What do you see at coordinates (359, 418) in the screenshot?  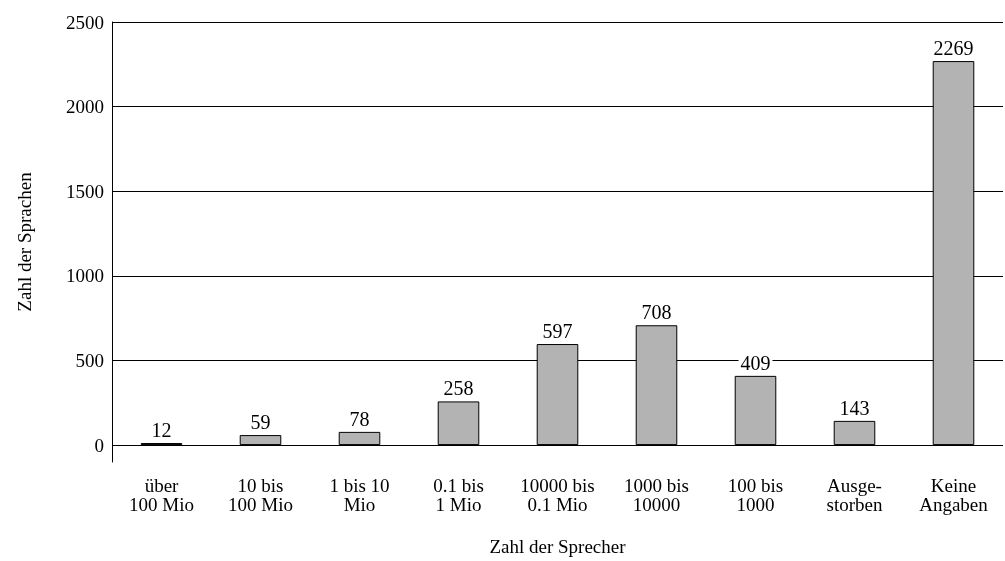 I see `data-label: 78` at bounding box center [359, 418].